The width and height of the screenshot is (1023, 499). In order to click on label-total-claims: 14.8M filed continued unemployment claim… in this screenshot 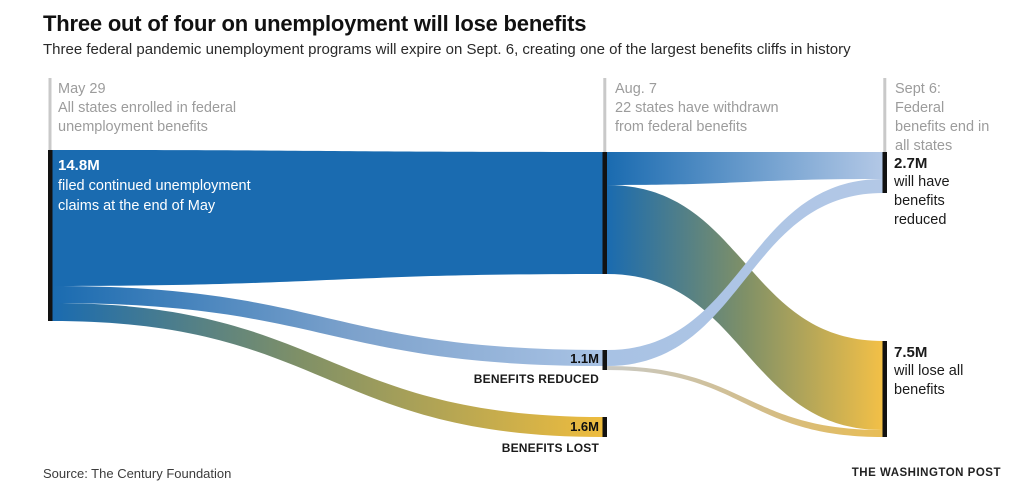, I will do `click(154, 186)`.